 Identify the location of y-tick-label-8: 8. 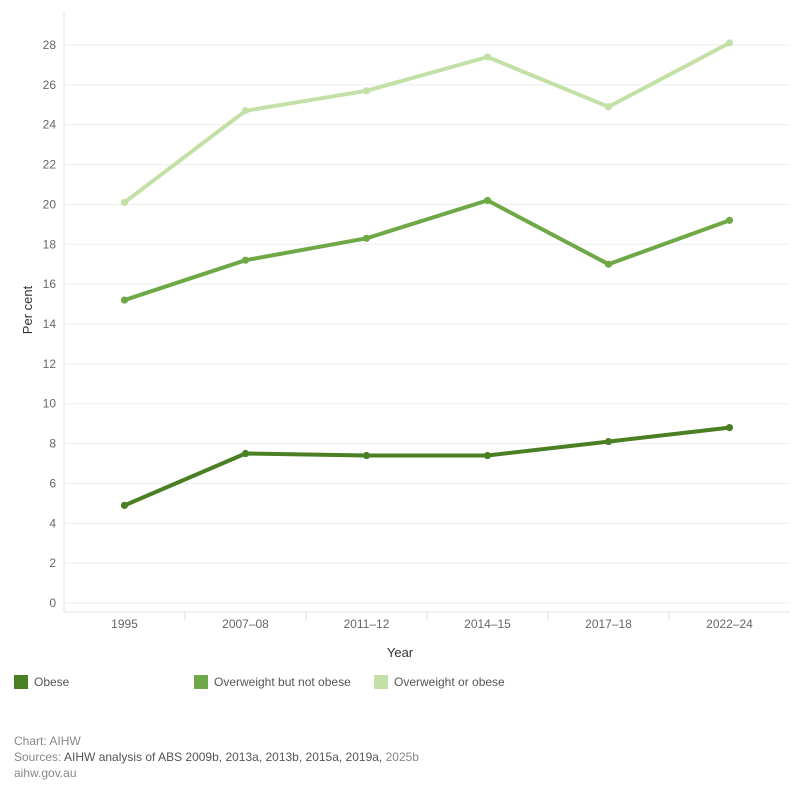
(52, 444).